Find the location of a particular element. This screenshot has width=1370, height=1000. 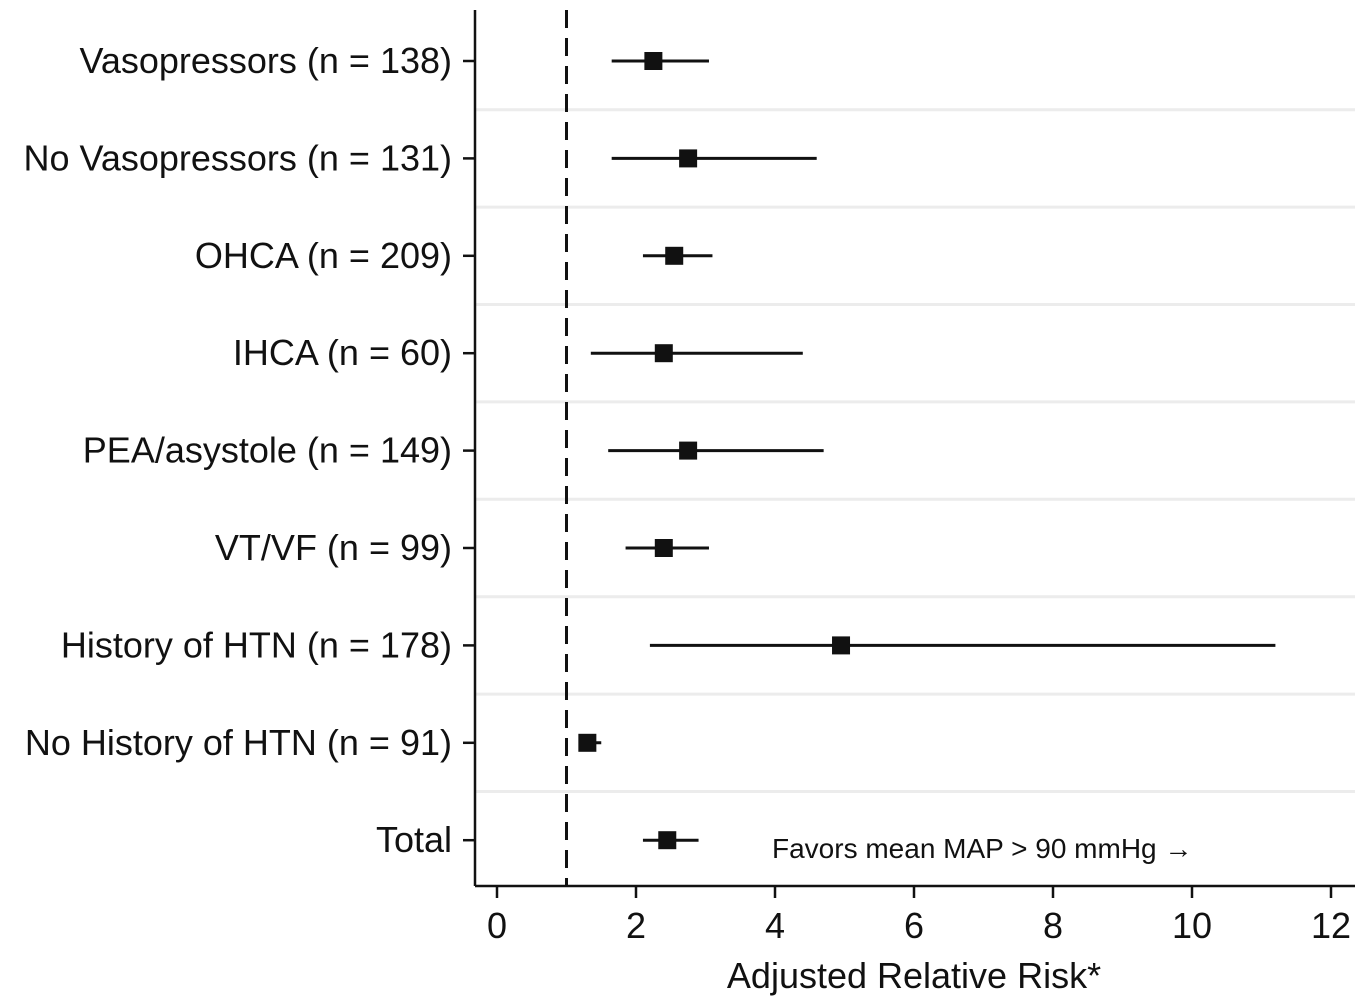

forest-row: Vasopressors (n = 138) is located at coordinates (394, 60).